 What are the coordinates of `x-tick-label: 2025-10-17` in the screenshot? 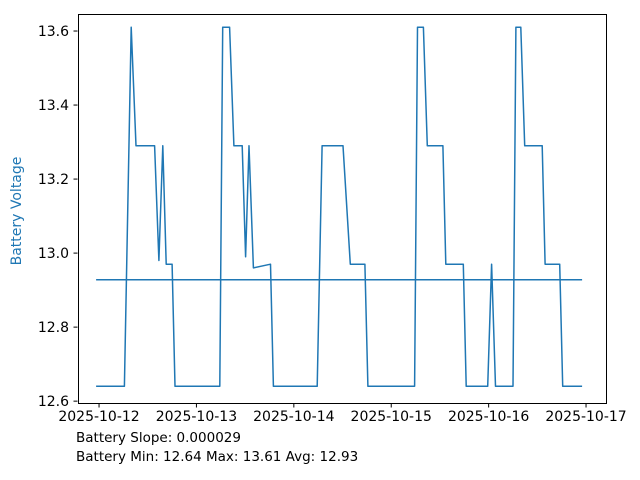 It's located at (585, 417).